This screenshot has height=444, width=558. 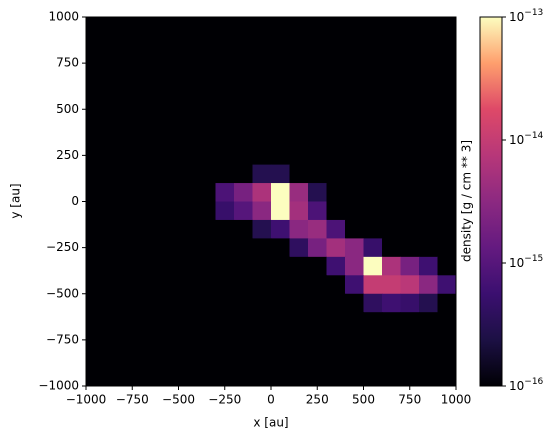 I want to click on y-tick-label: −750, so click(x=62, y=339).